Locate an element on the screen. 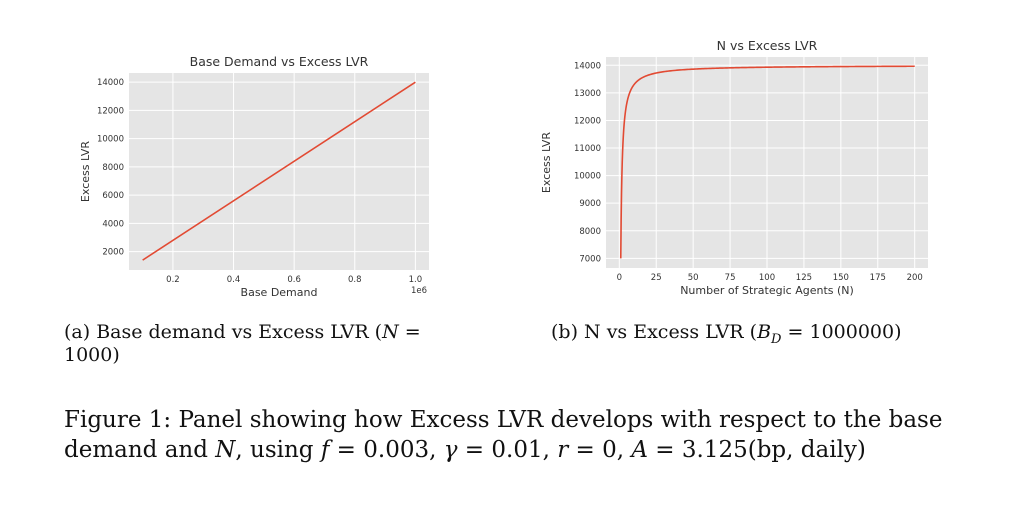 The height and width of the screenshot is (528, 1024). x-tick-label: 150 is located at coordinates (841, 278).